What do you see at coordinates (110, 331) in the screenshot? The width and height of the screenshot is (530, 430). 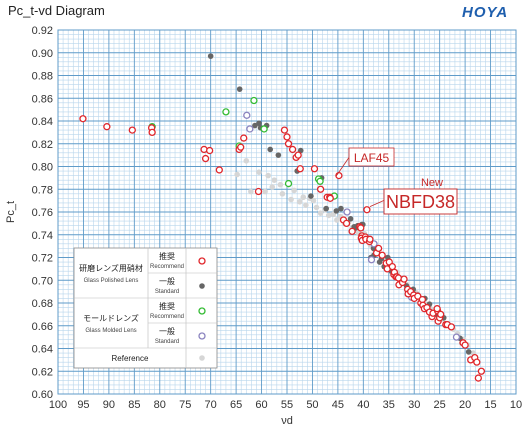 I see `legend-group-sublabel: Glass Molded Lens` at bounding box center [110, 331].